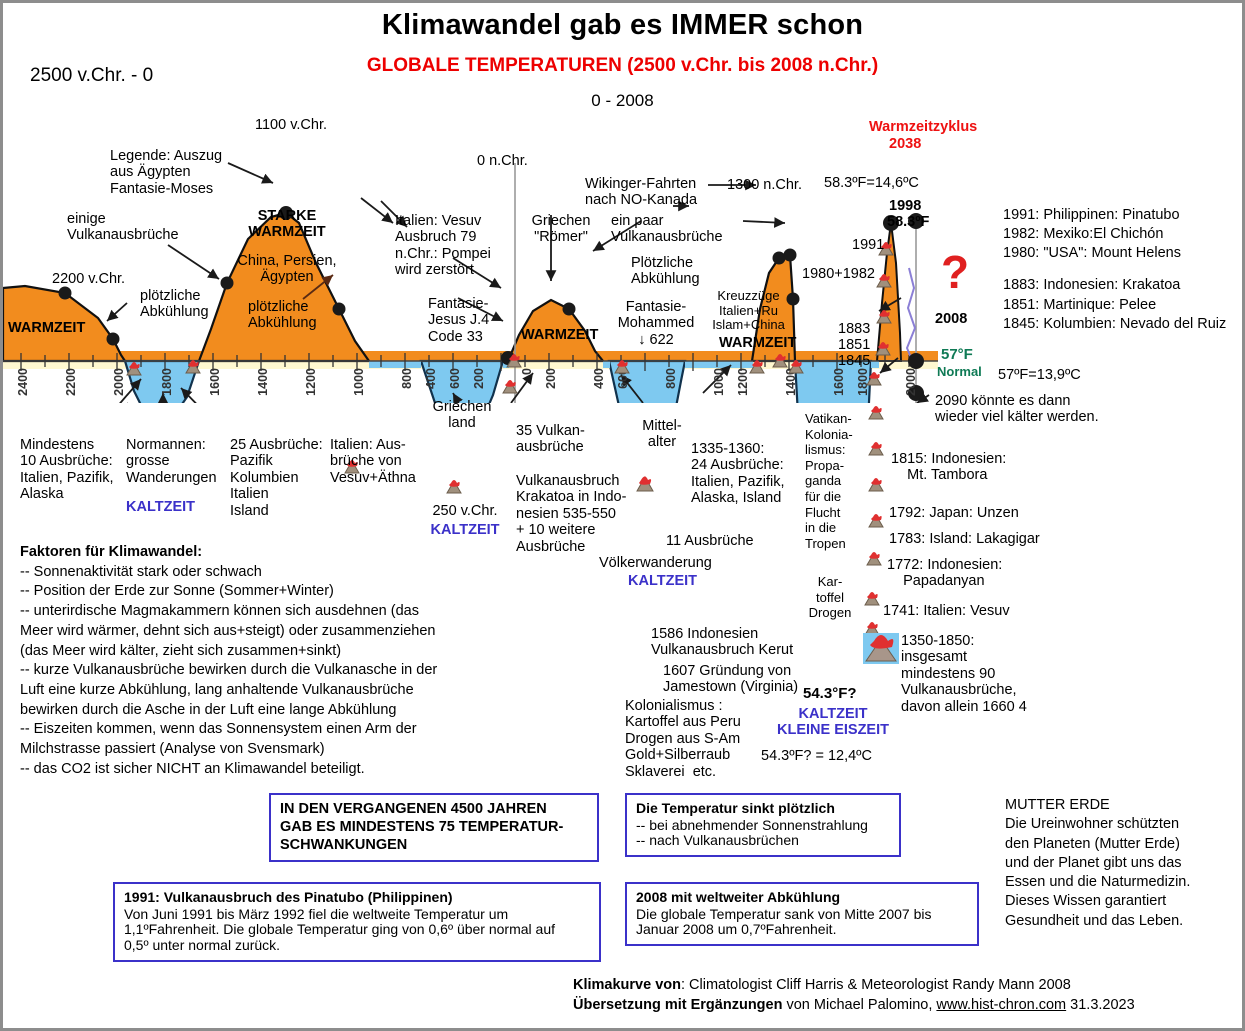 This screenshot has width=1245, height=1031. I want to click on temp-57-label: 57ºF=13,9ºC, so click(1039, 375).